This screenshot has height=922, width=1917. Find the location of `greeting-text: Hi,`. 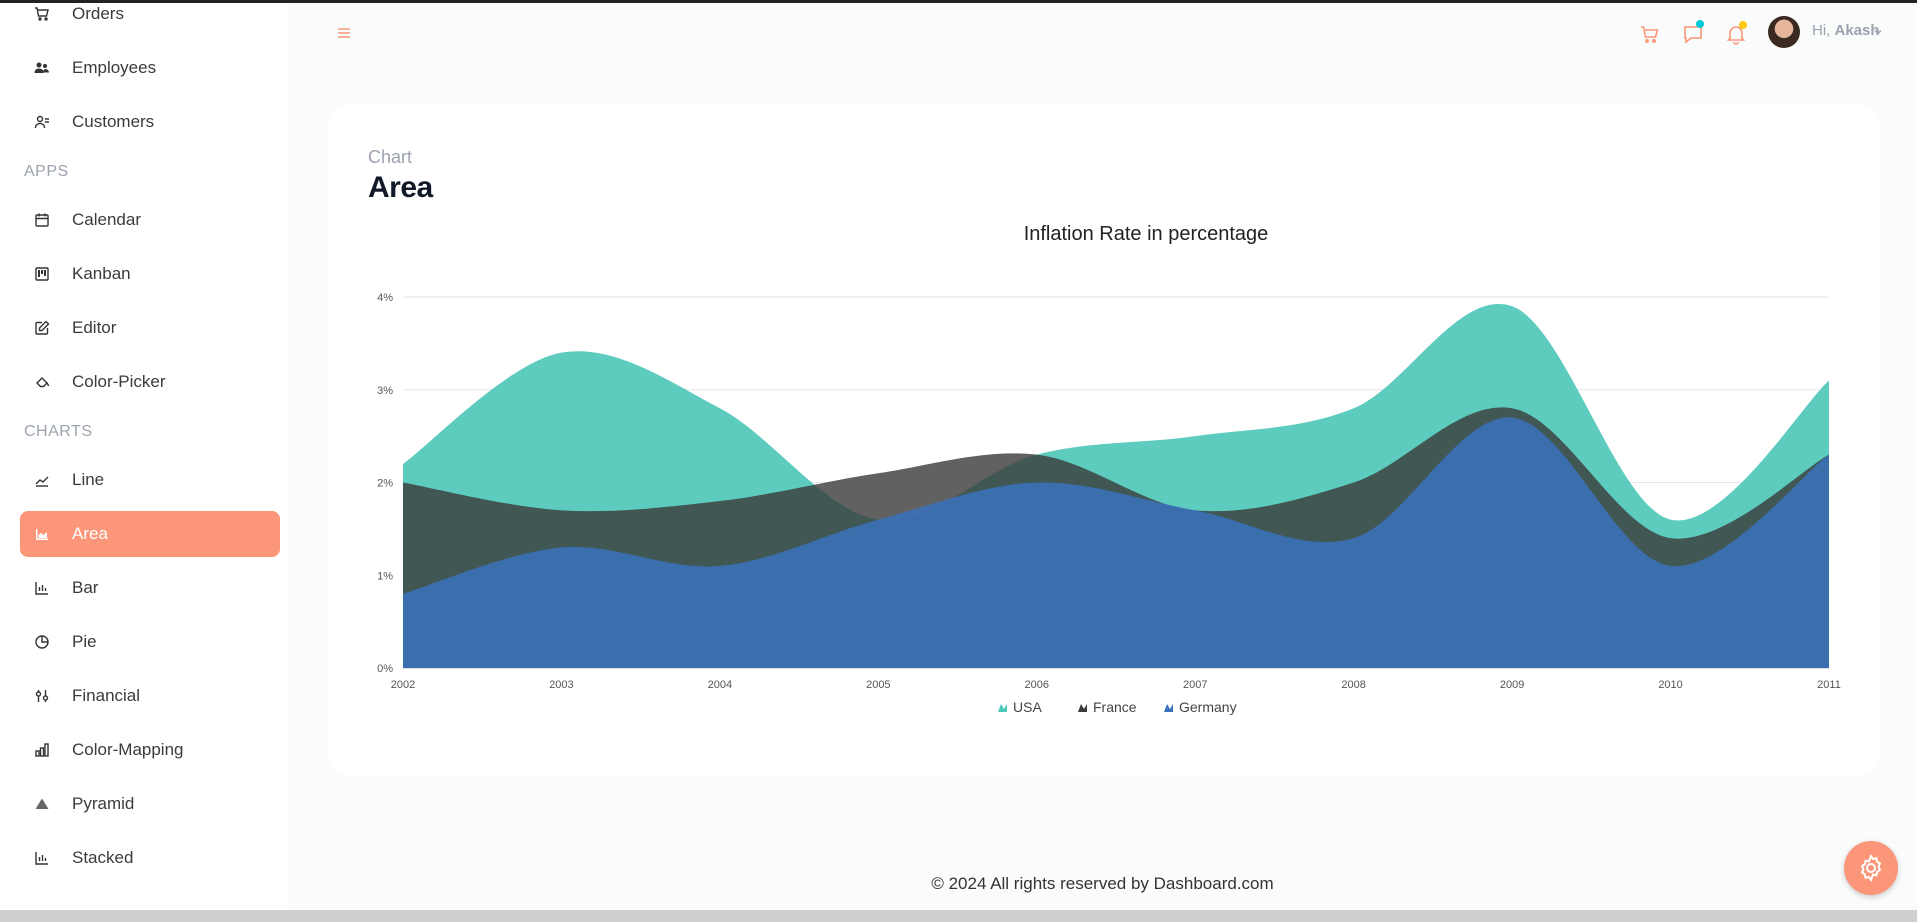

greeting-text: Hi, is located at coordinates (1821, 30).